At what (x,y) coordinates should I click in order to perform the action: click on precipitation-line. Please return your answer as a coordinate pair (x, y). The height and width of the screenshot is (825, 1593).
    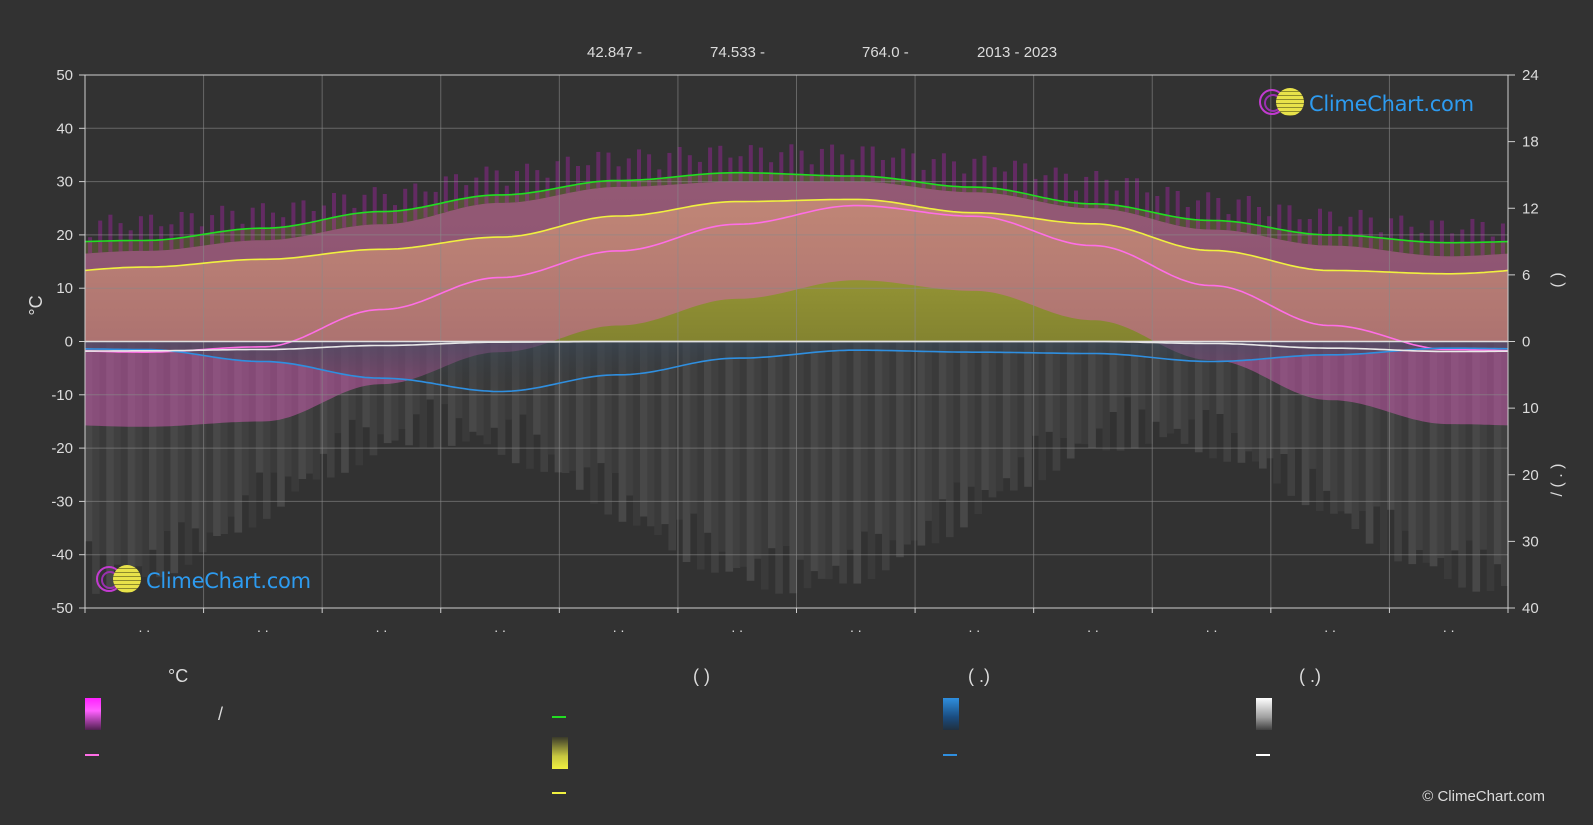
    Looking at the image, I should click on (796, 370).